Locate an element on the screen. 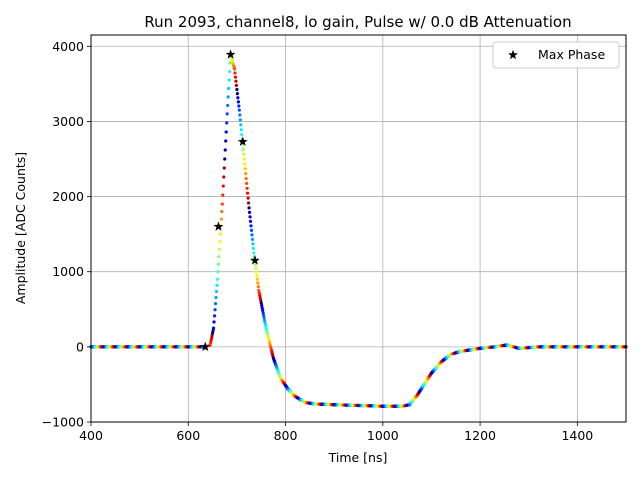 The image size is (640, 480). y-tick-label: −1000 is located at coordinates (63, 422).